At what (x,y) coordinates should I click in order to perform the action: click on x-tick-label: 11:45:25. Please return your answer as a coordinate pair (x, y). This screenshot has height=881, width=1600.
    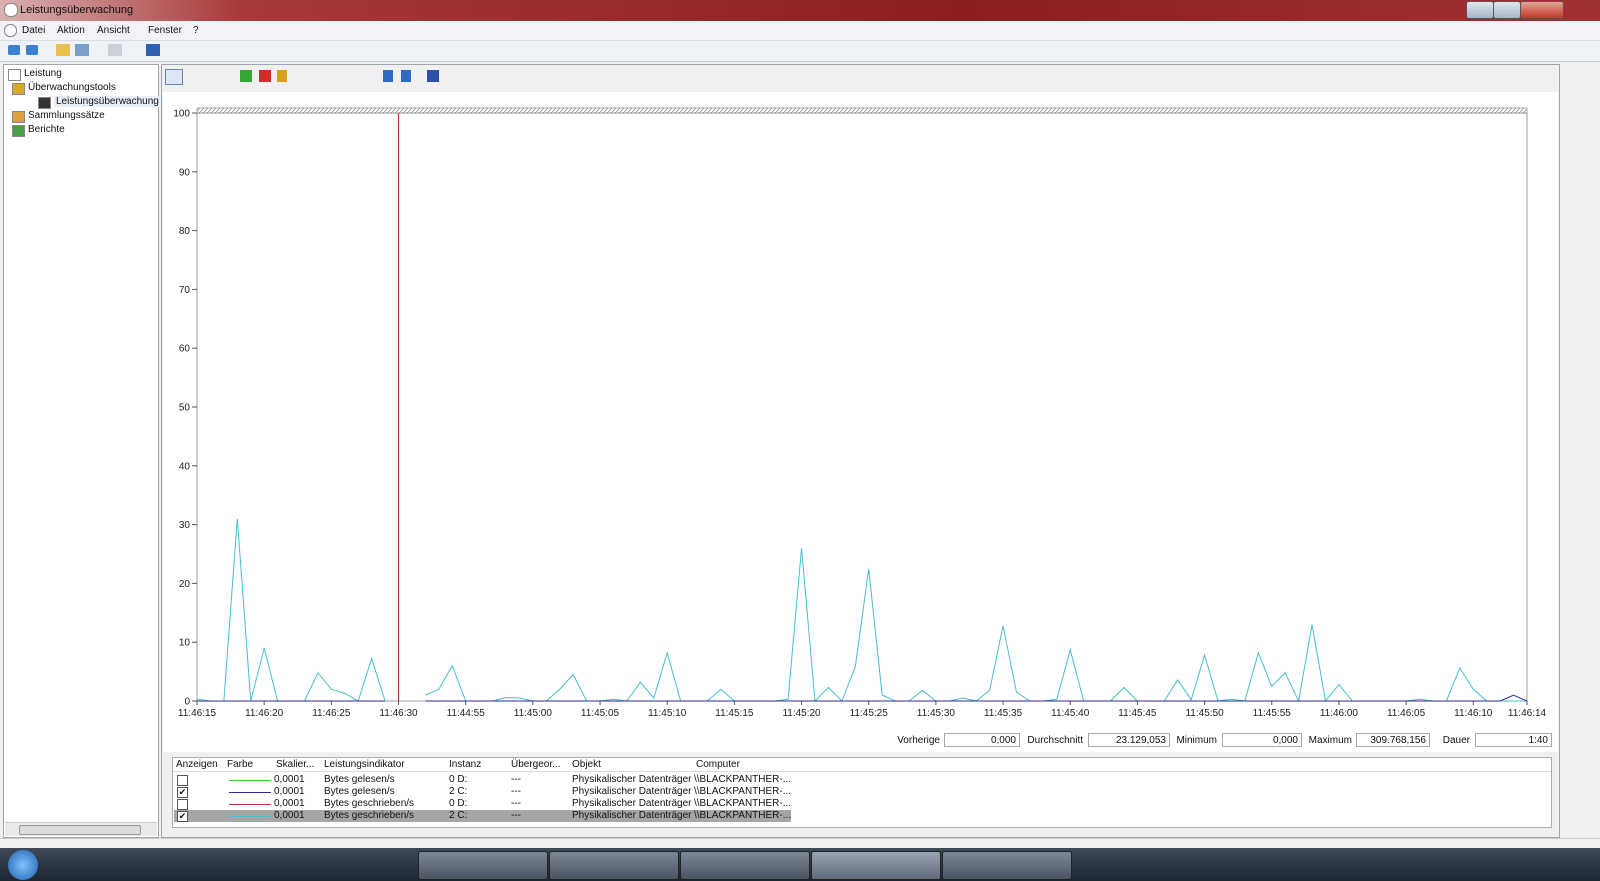
    Looking at the image, I should click on (869, 713).